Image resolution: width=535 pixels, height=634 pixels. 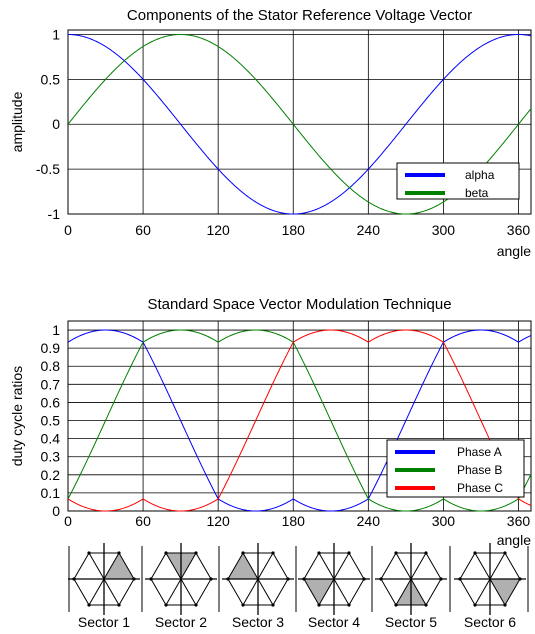 What do you see at coordinates (480, 175) in the screenshot?
I see `legend-label: alpha` at bounding box center [480, 175].